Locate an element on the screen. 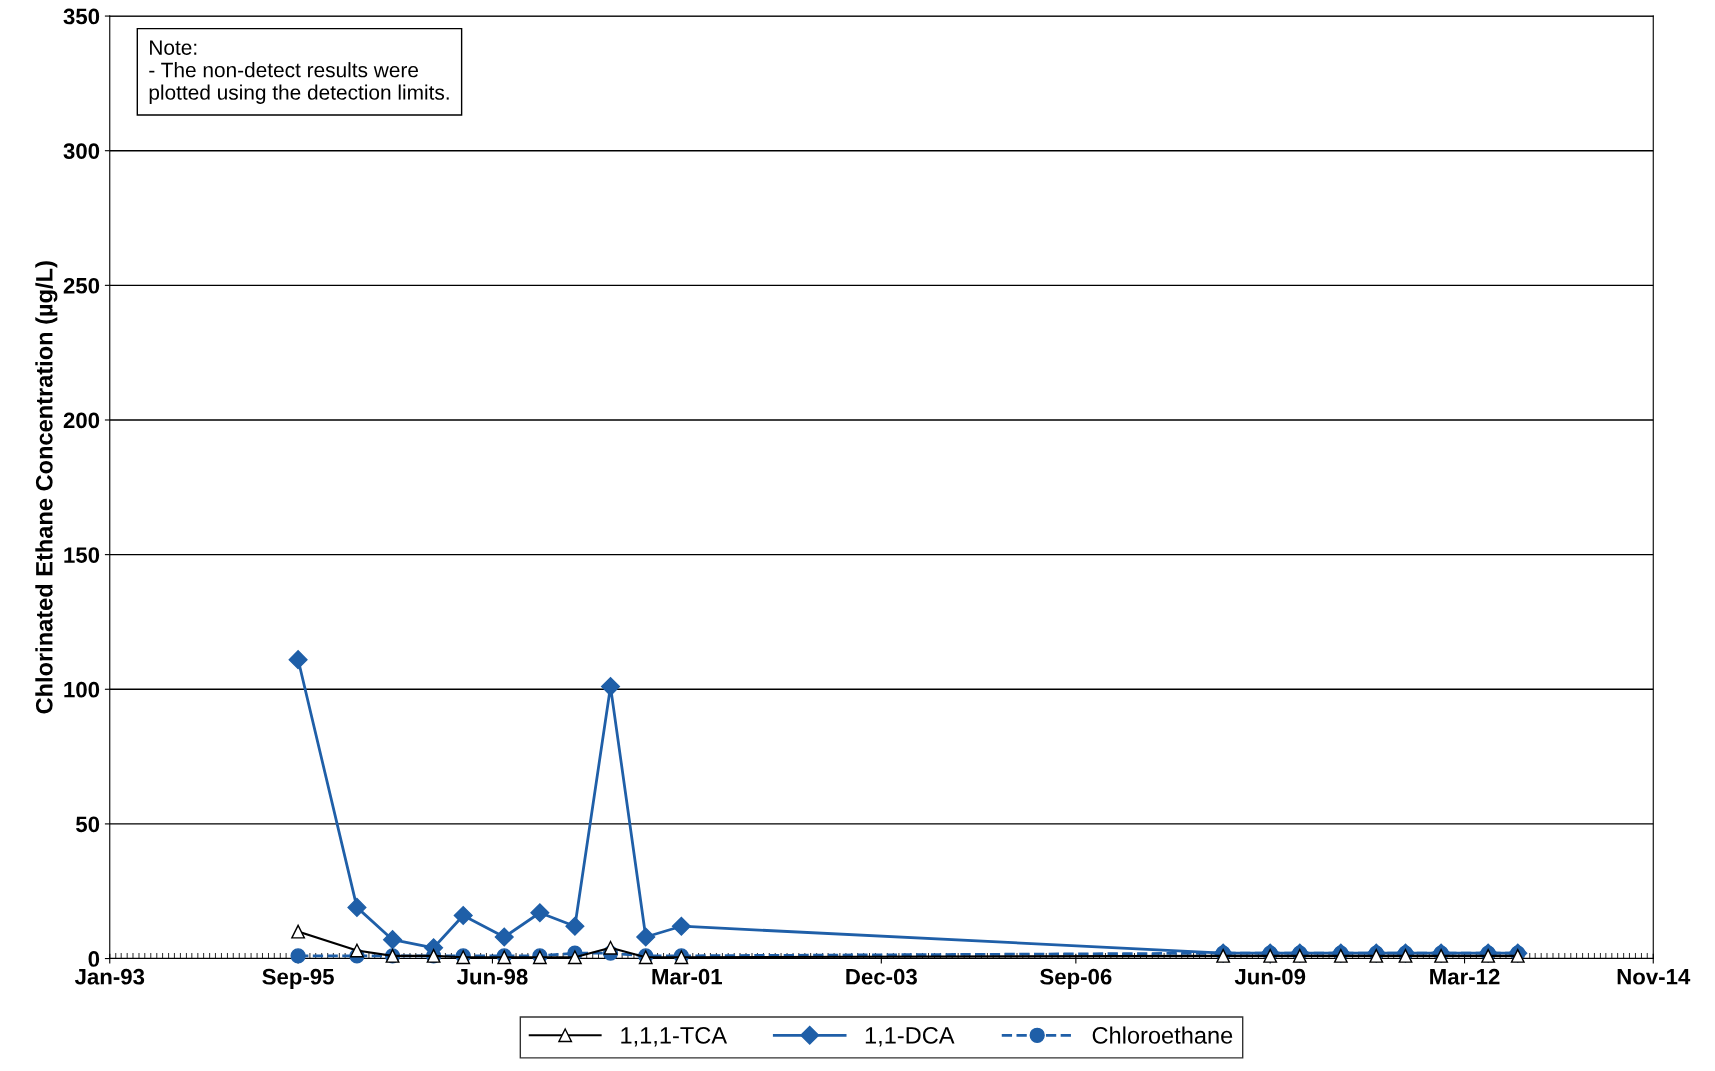 This screenshot has height=1071, width=1715. annotation: Note: - The non-detect results were plotted using the detection limits. is located at coordinates (299, 72).